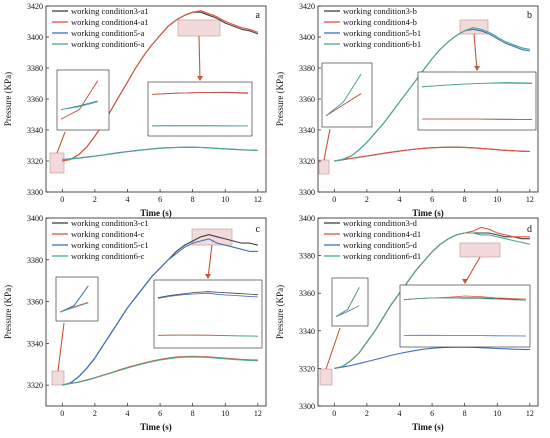 Image resolution: width=550 pixels, height=438 pixels. What do you see at coordinates (258, 229) in the screenshot?
I see `panel-label: c` at bounding box center [258, 229].